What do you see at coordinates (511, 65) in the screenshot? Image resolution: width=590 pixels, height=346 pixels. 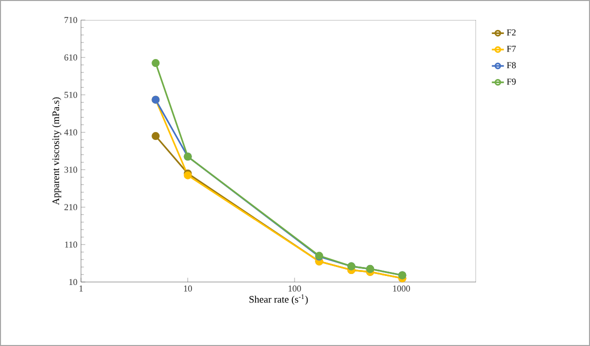 I see `legend-label: F8` at bounding box center [511, 65].